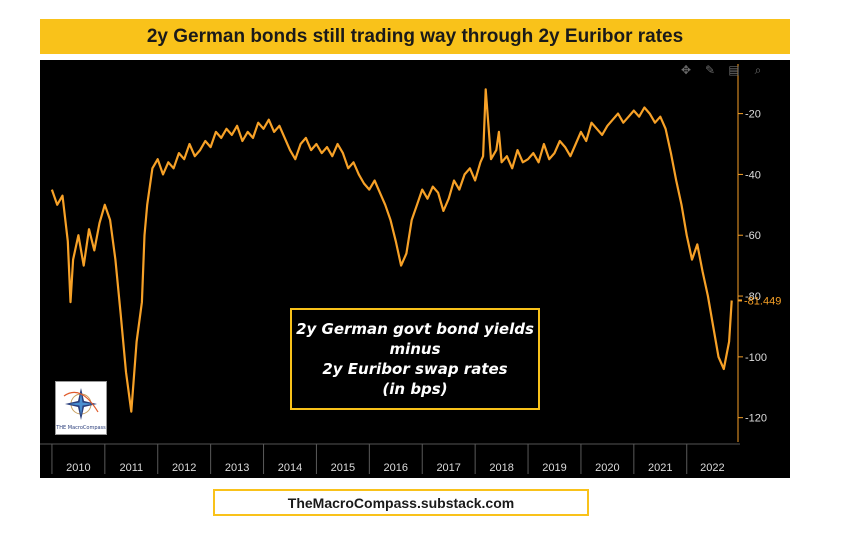  Describe the element at coordinates (554, 468) in the screenshot. I see `x-tick-label: 2019` at that location.